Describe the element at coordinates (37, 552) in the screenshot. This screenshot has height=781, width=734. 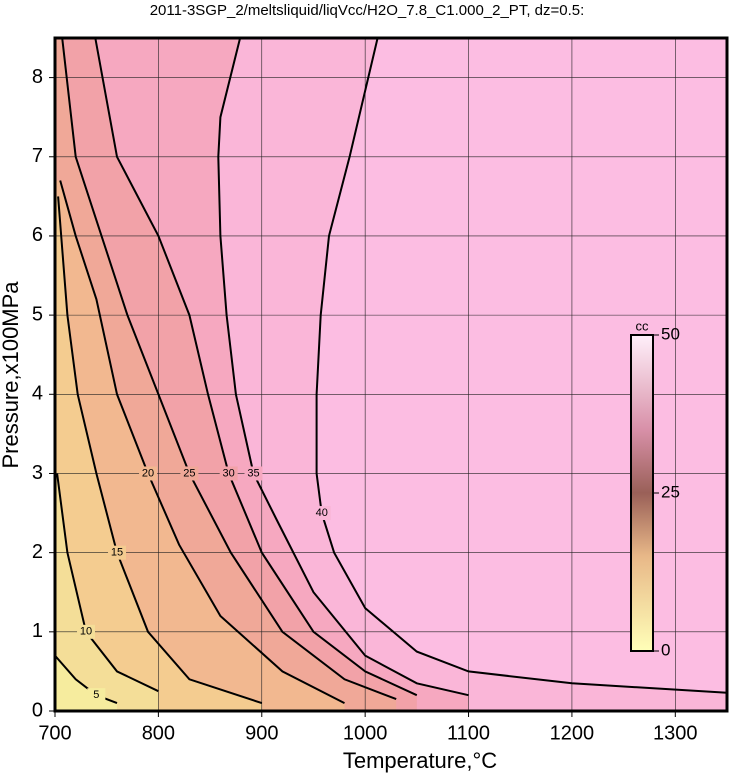
I see `y-tick-label: 2` at that location.